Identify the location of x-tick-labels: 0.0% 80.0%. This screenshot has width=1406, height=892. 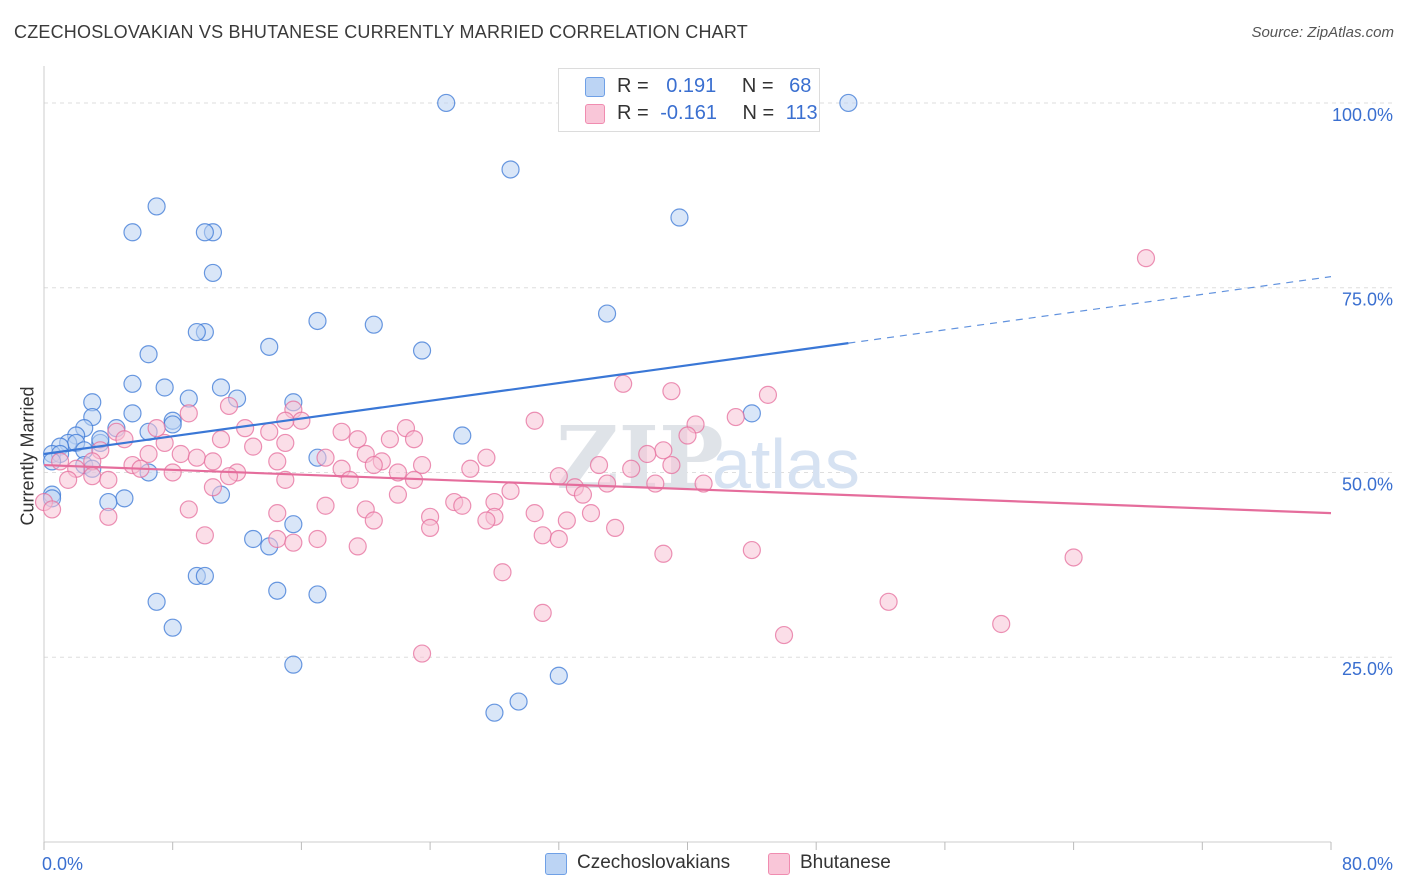
(717, 864).